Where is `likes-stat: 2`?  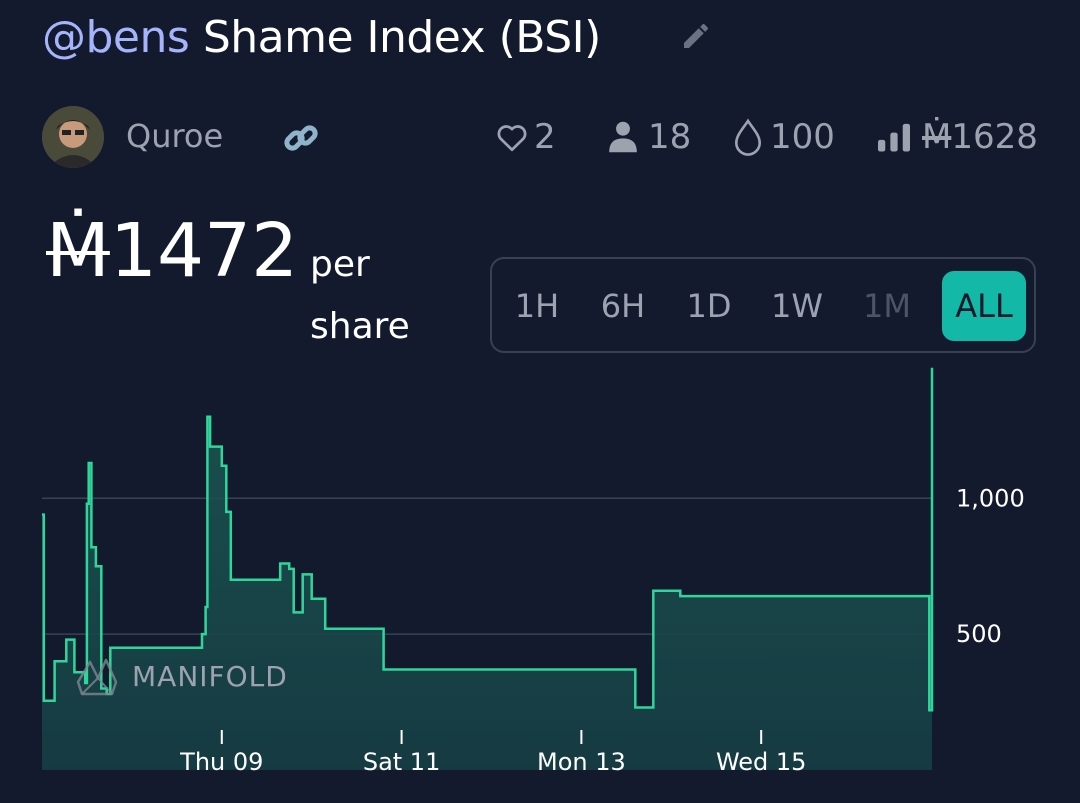
likes-stat: 2 is located at coordinates (525, 137).